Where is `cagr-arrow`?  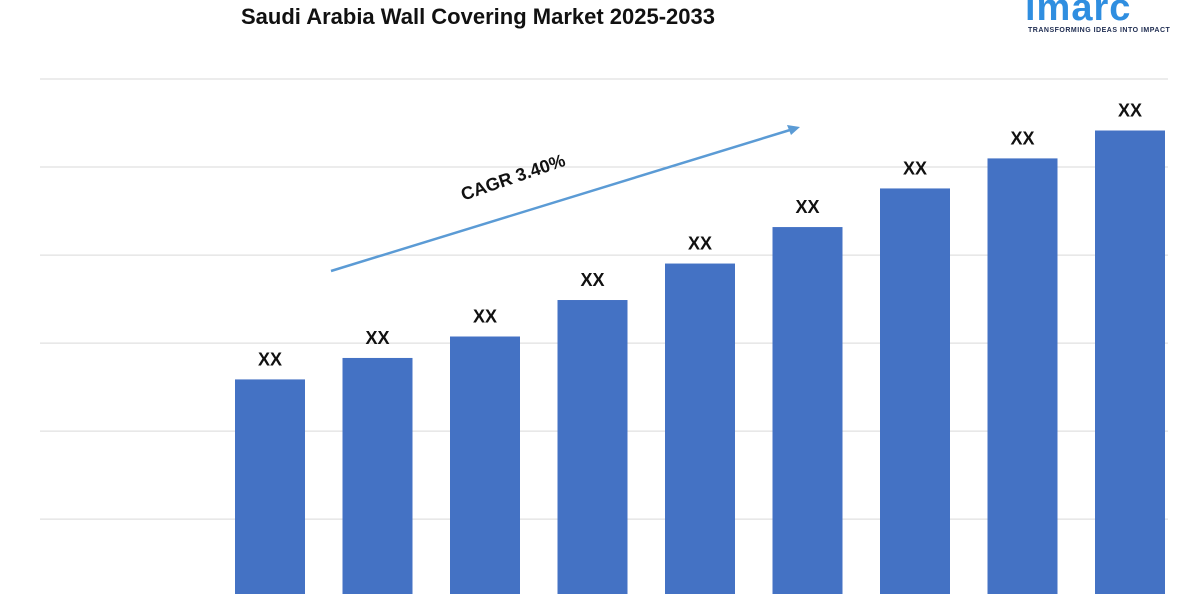 cagr-arrow is located at coordinates (565, 199).